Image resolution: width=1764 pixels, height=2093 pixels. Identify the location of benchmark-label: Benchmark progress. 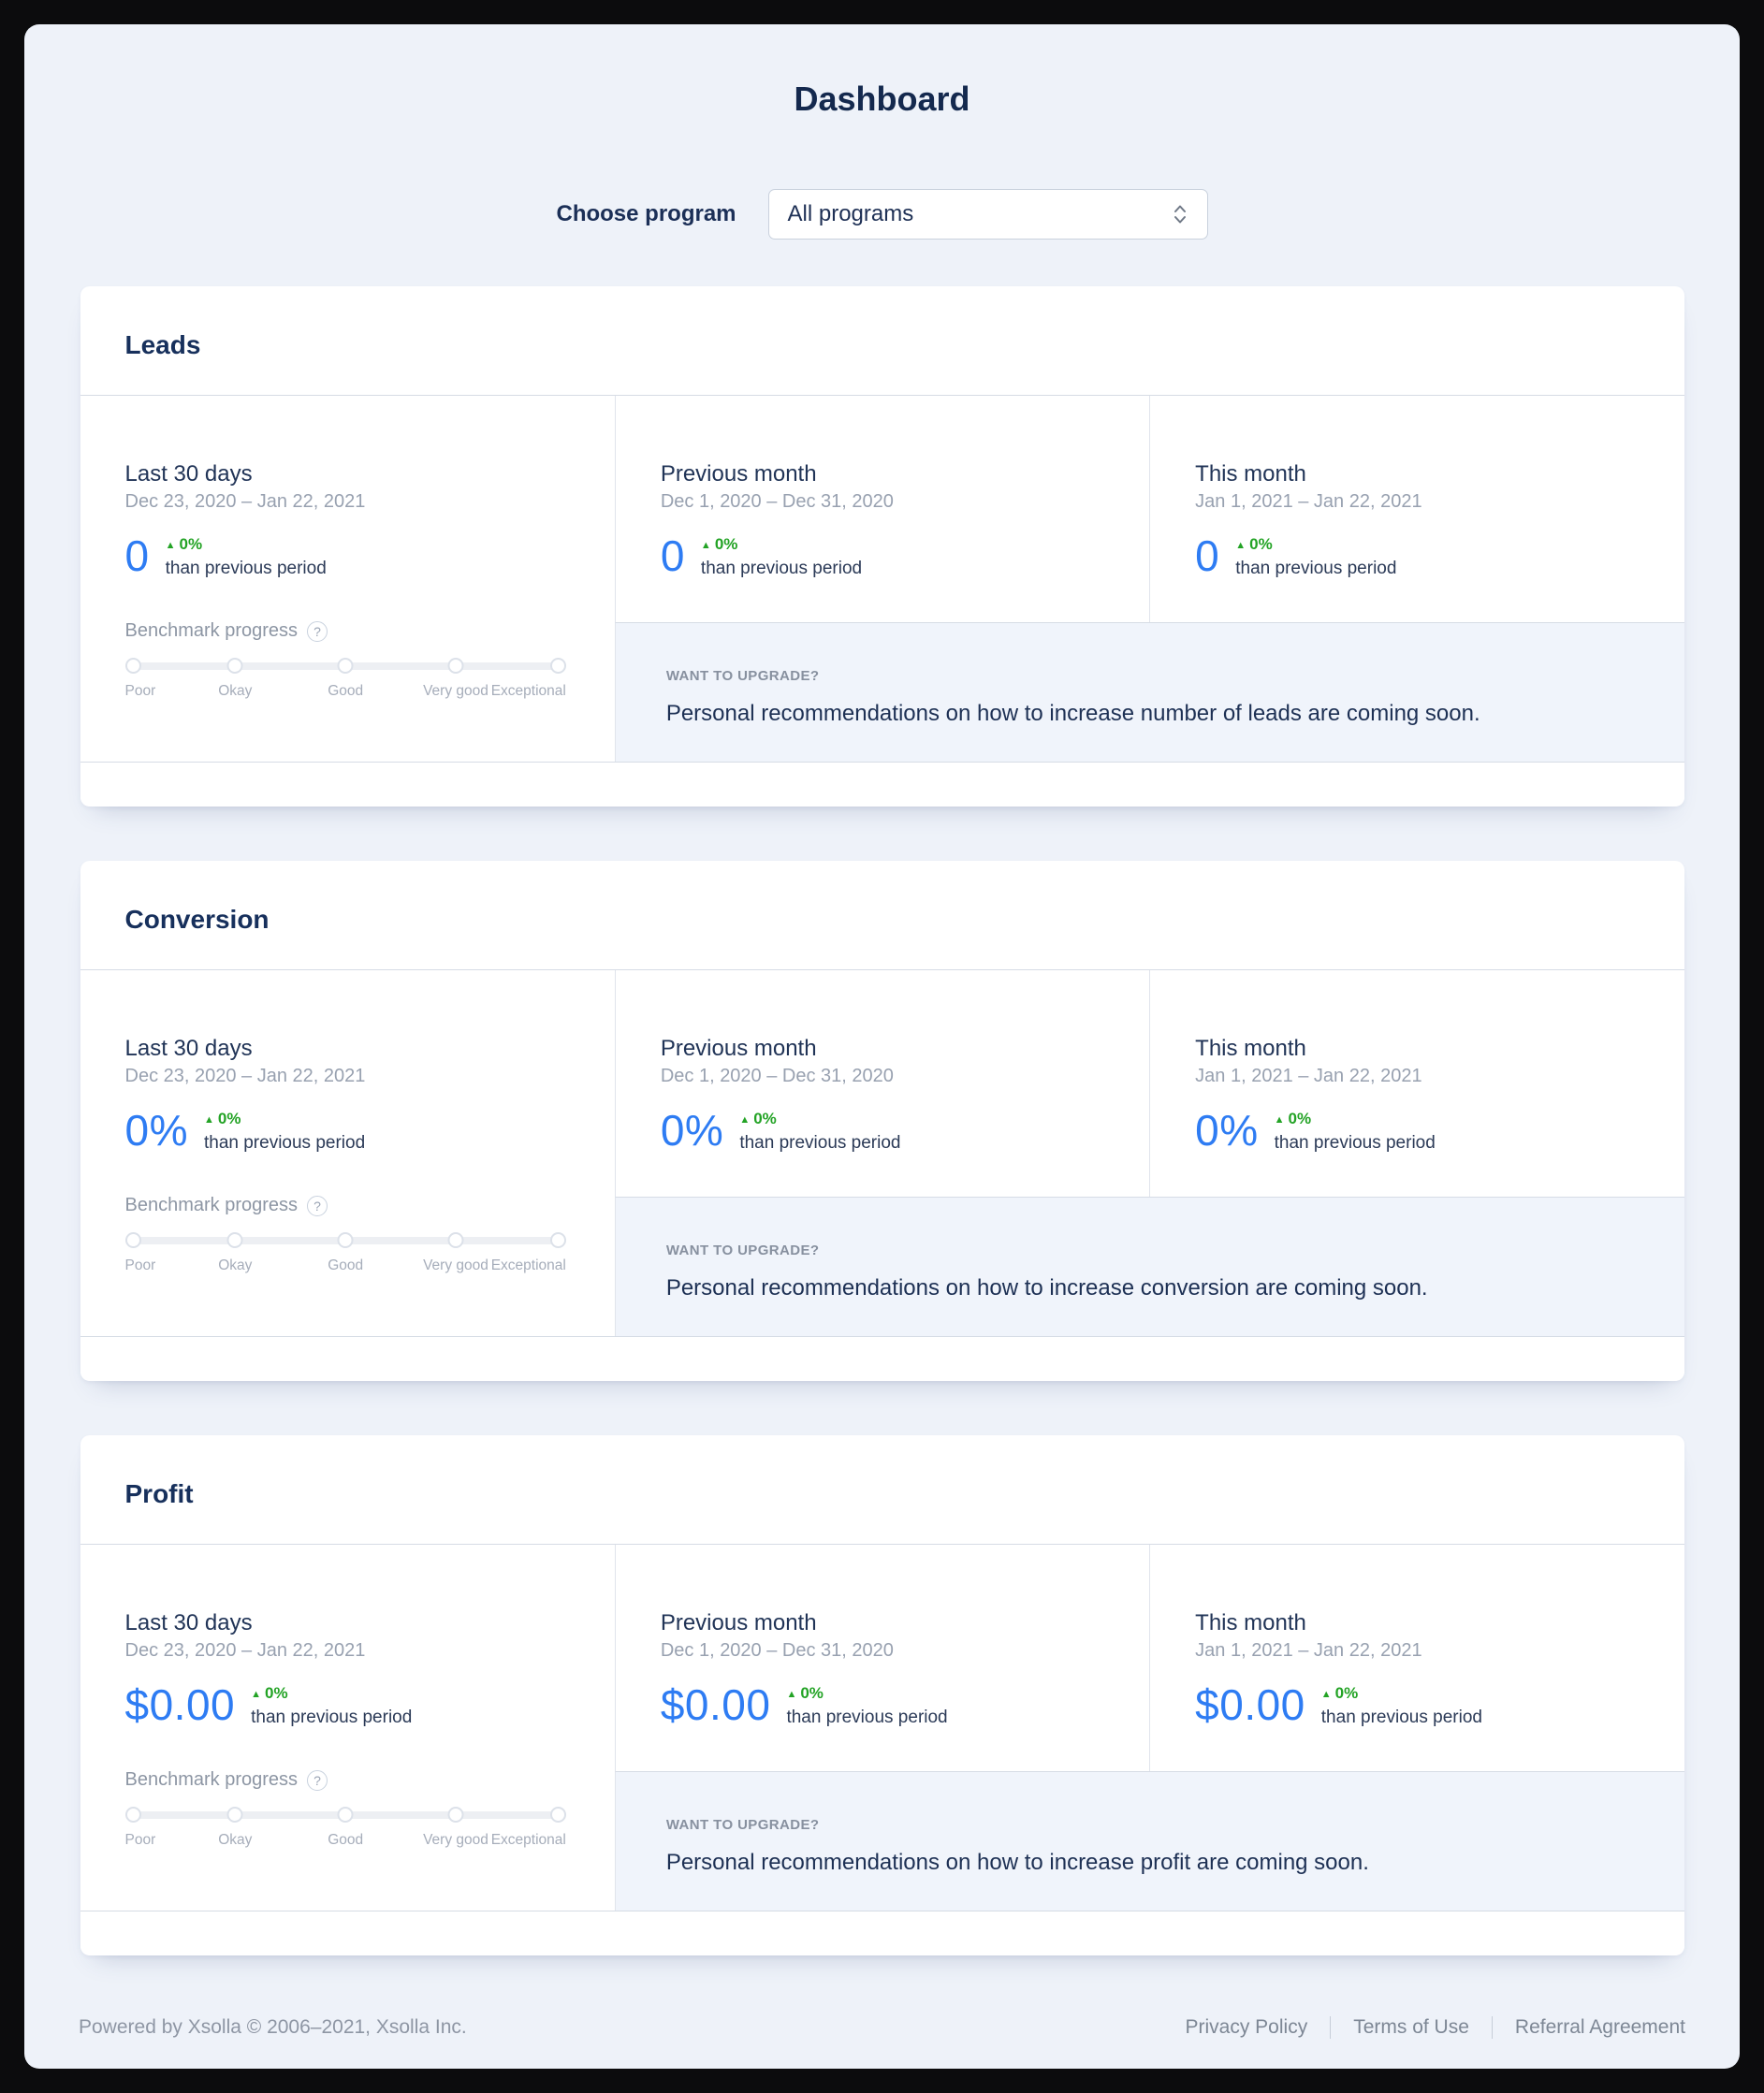
(211, 1779).